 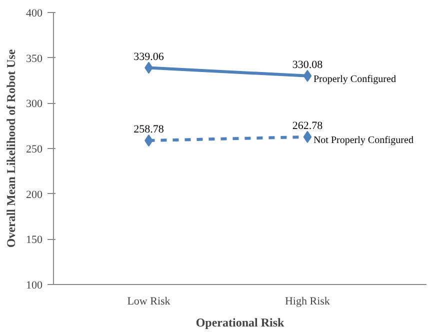 What do you see at coordinates (307, 302) in the screenshot?
I see `x-tick-label: High Risk` at bounding box center [307, 302].